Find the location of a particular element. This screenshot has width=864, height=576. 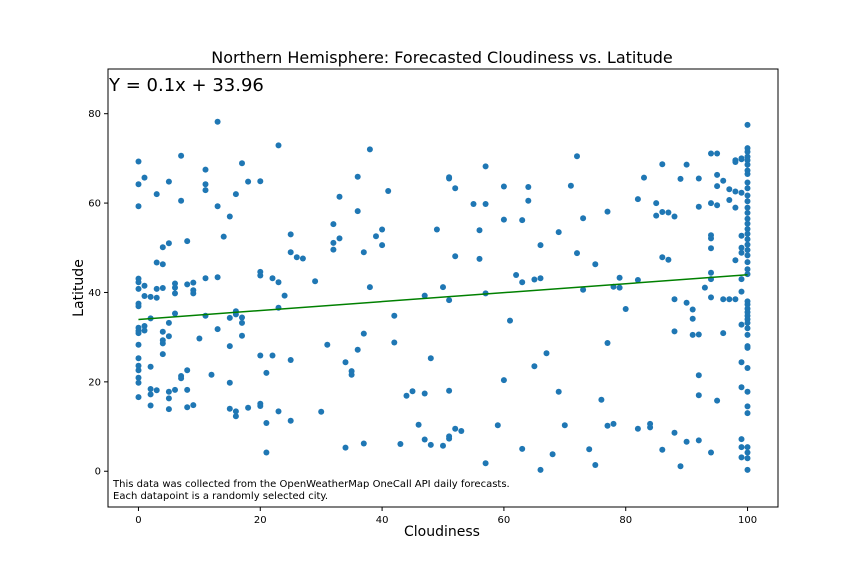

y-axis-label: Latitude is located at coordinates (79, 288).